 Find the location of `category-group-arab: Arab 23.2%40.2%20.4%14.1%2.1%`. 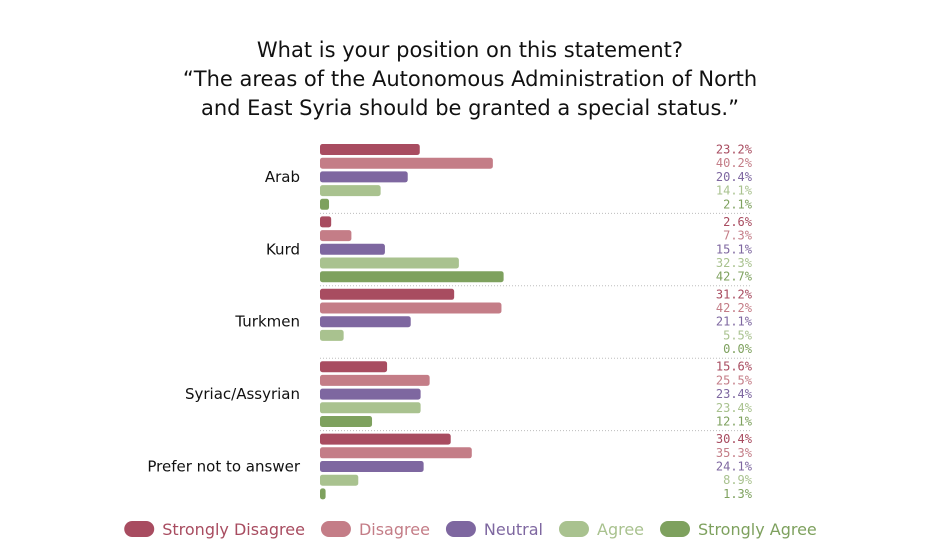

category-group-arab: Arab 23.2%40.2%20.4%14.1%2.1% is located at coordinates (509, 177).